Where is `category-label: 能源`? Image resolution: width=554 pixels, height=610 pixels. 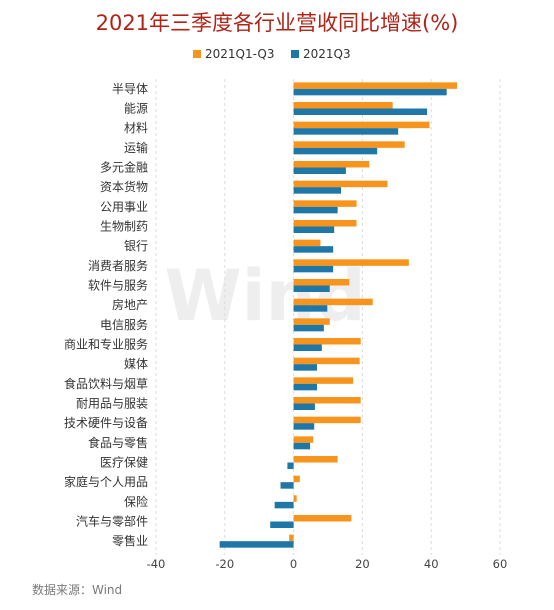 category-label: 能源 is located at coordinates (136, 109).